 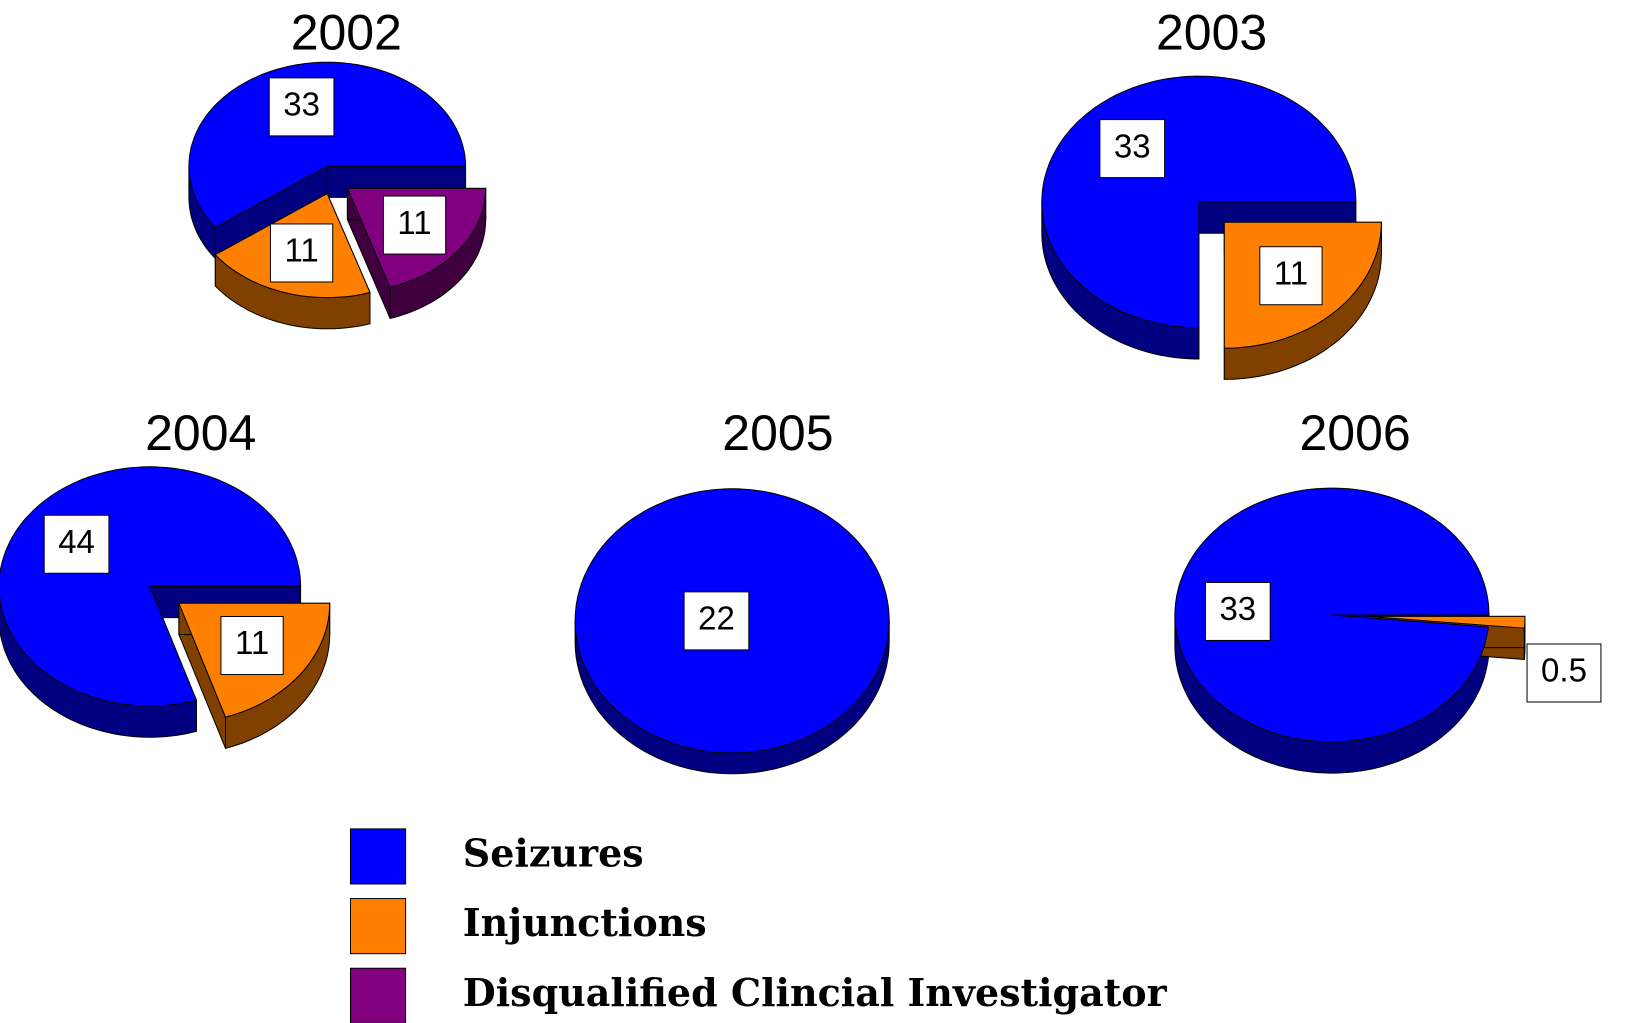 I want to click on pie-title: 2004, so click(x=200, y=433).